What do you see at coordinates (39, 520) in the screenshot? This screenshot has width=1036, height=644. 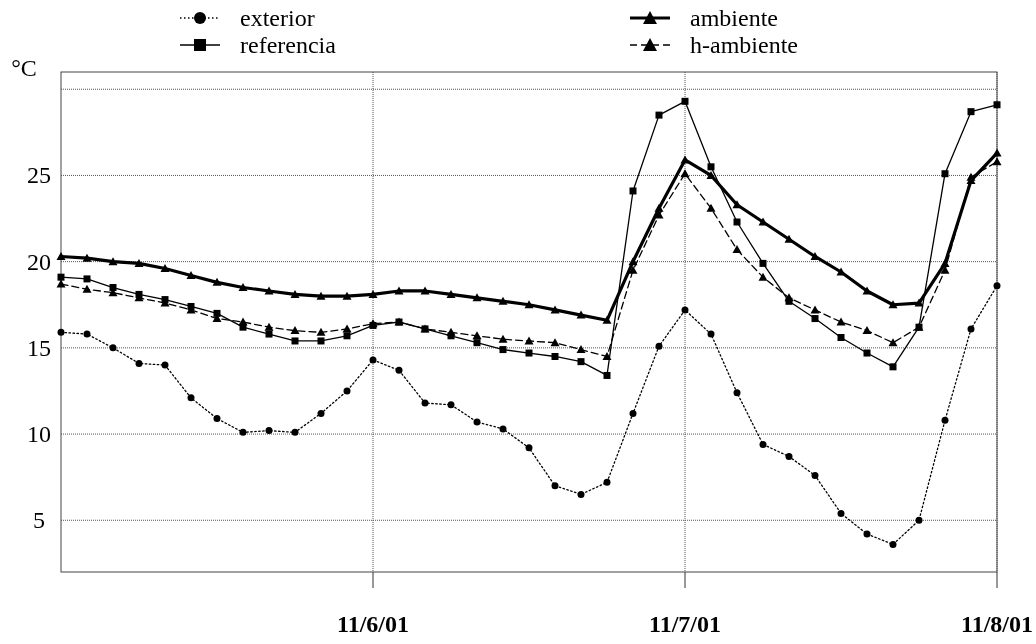 I see `y-tick-label: 5` at bounding box center [39, 520].